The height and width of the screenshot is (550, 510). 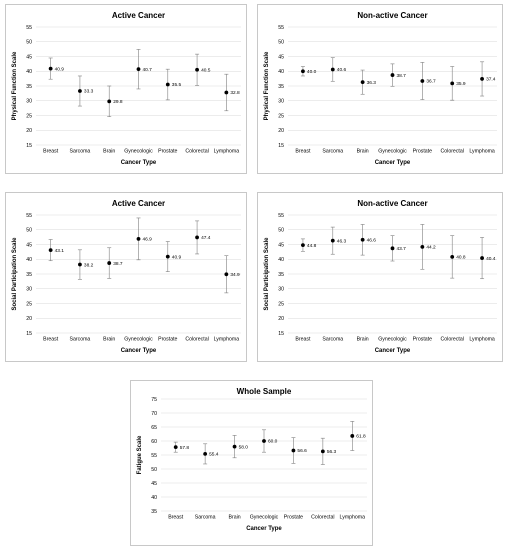 What do you see at coordinates (244, 447) in the screenshot?
I see `data-label: 58.0` at bounding box center [244, 447].